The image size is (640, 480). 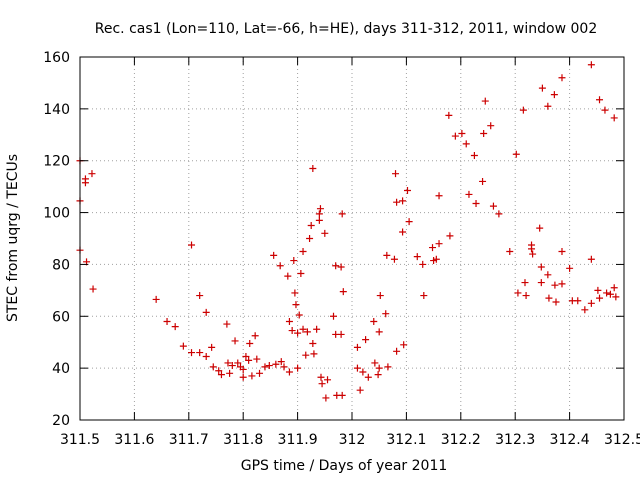 I want to click on x-tick-label: 311.8, so click(x=243, y=440).